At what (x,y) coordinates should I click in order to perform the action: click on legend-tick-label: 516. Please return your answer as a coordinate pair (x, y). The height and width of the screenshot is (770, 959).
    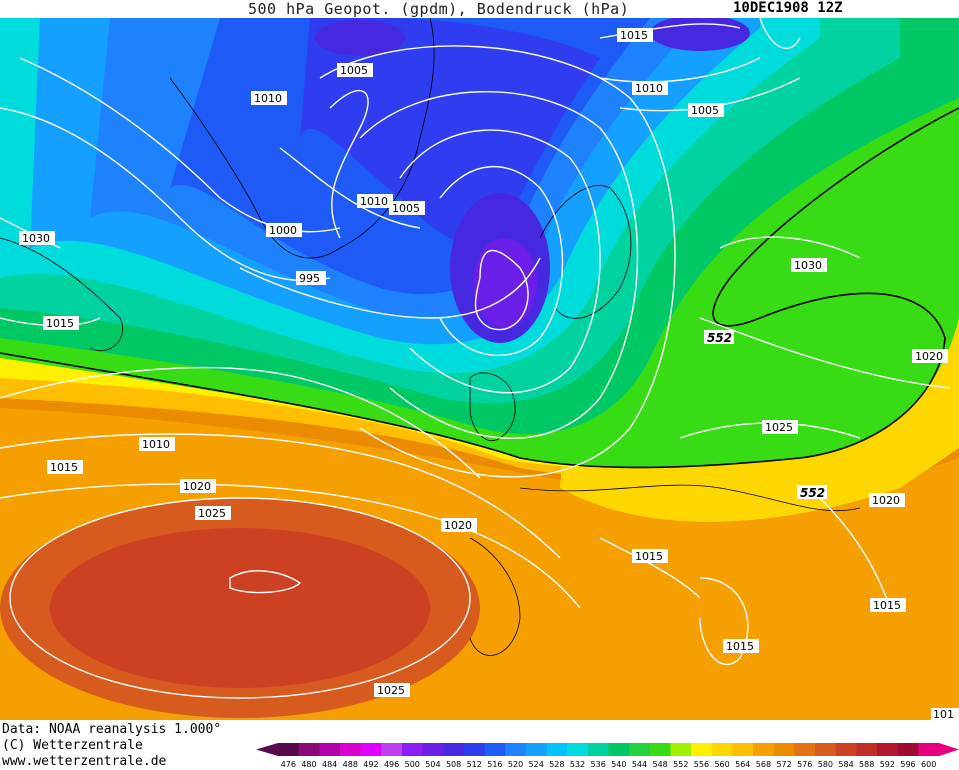
    Looking at the image, I should click on (494, 764).